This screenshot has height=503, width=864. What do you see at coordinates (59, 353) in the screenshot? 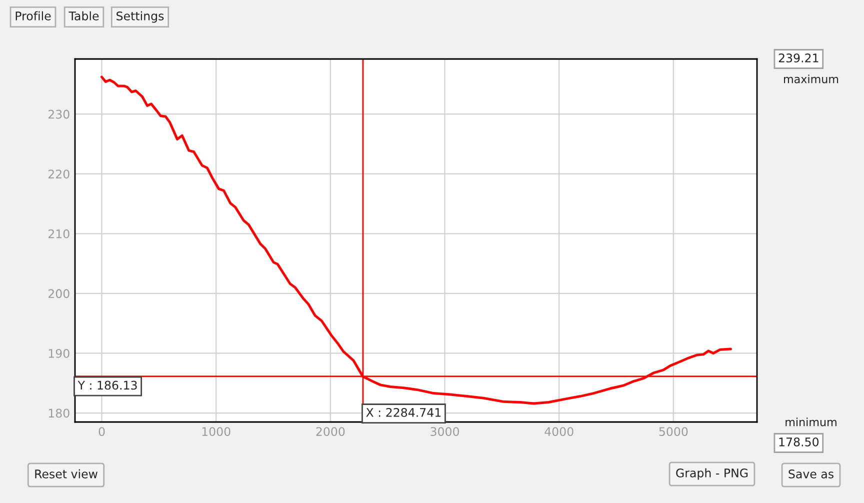
I see `y-tick-label: 190` at bounding box center [59, 353].